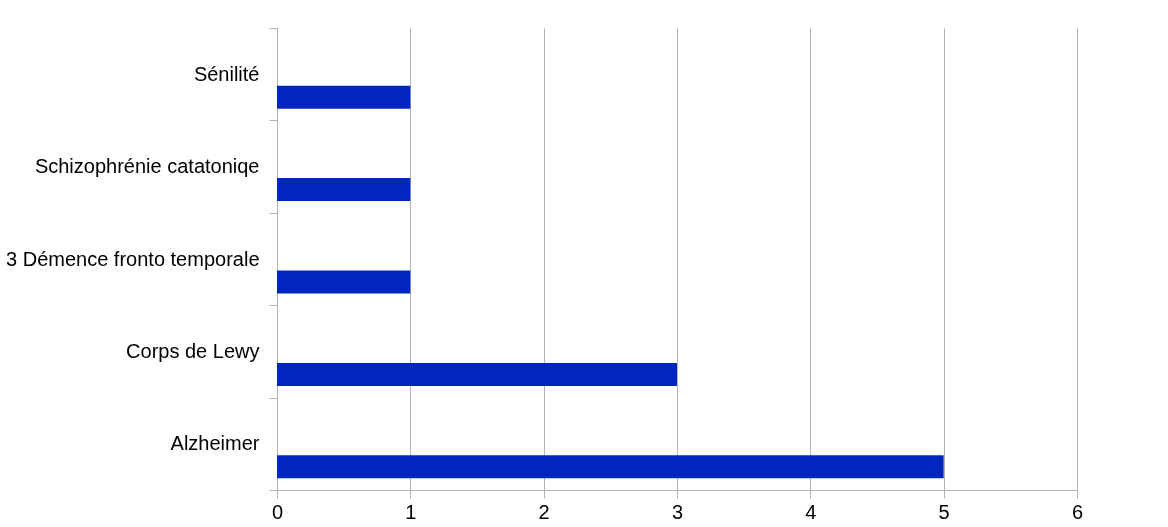 Image resolution: width=1168 pixels, height=527 pixels. What do you see at coordinates (133, 258) in the screenshot?
I see `y-tick-label: 3 Démence fronto temporale` at bounding box center [133, 258].